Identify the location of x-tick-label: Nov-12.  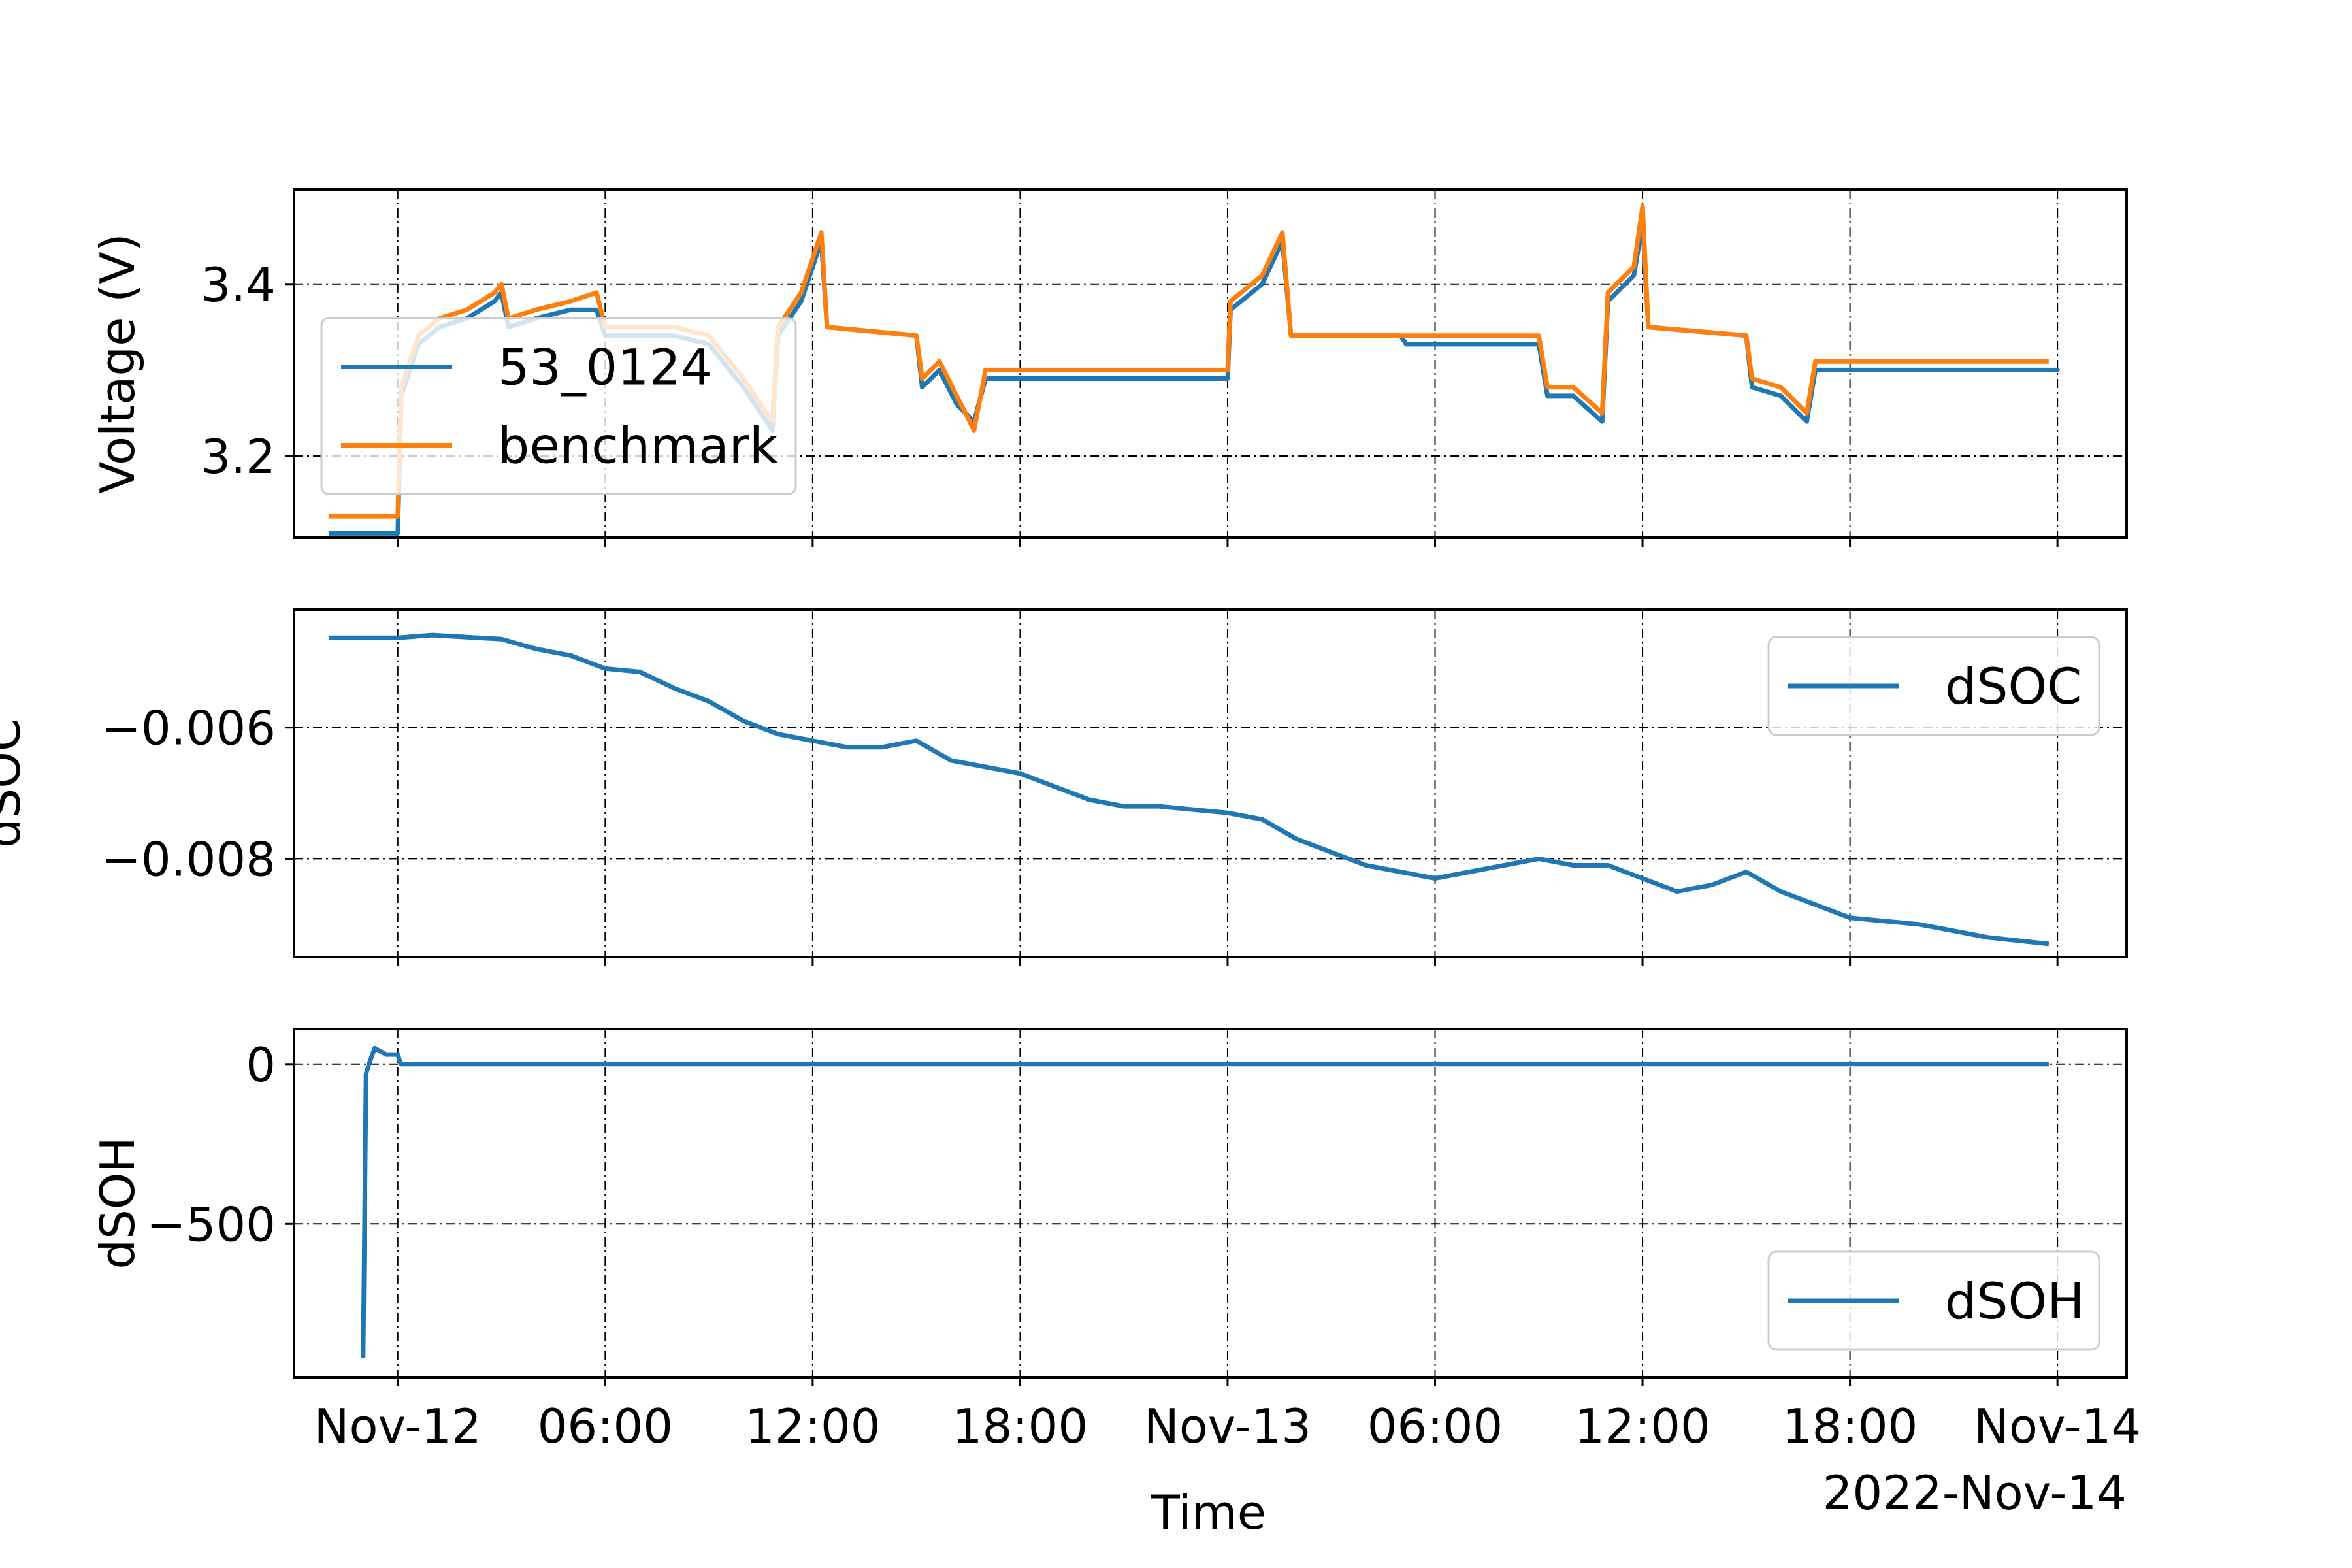
(398, 1426).